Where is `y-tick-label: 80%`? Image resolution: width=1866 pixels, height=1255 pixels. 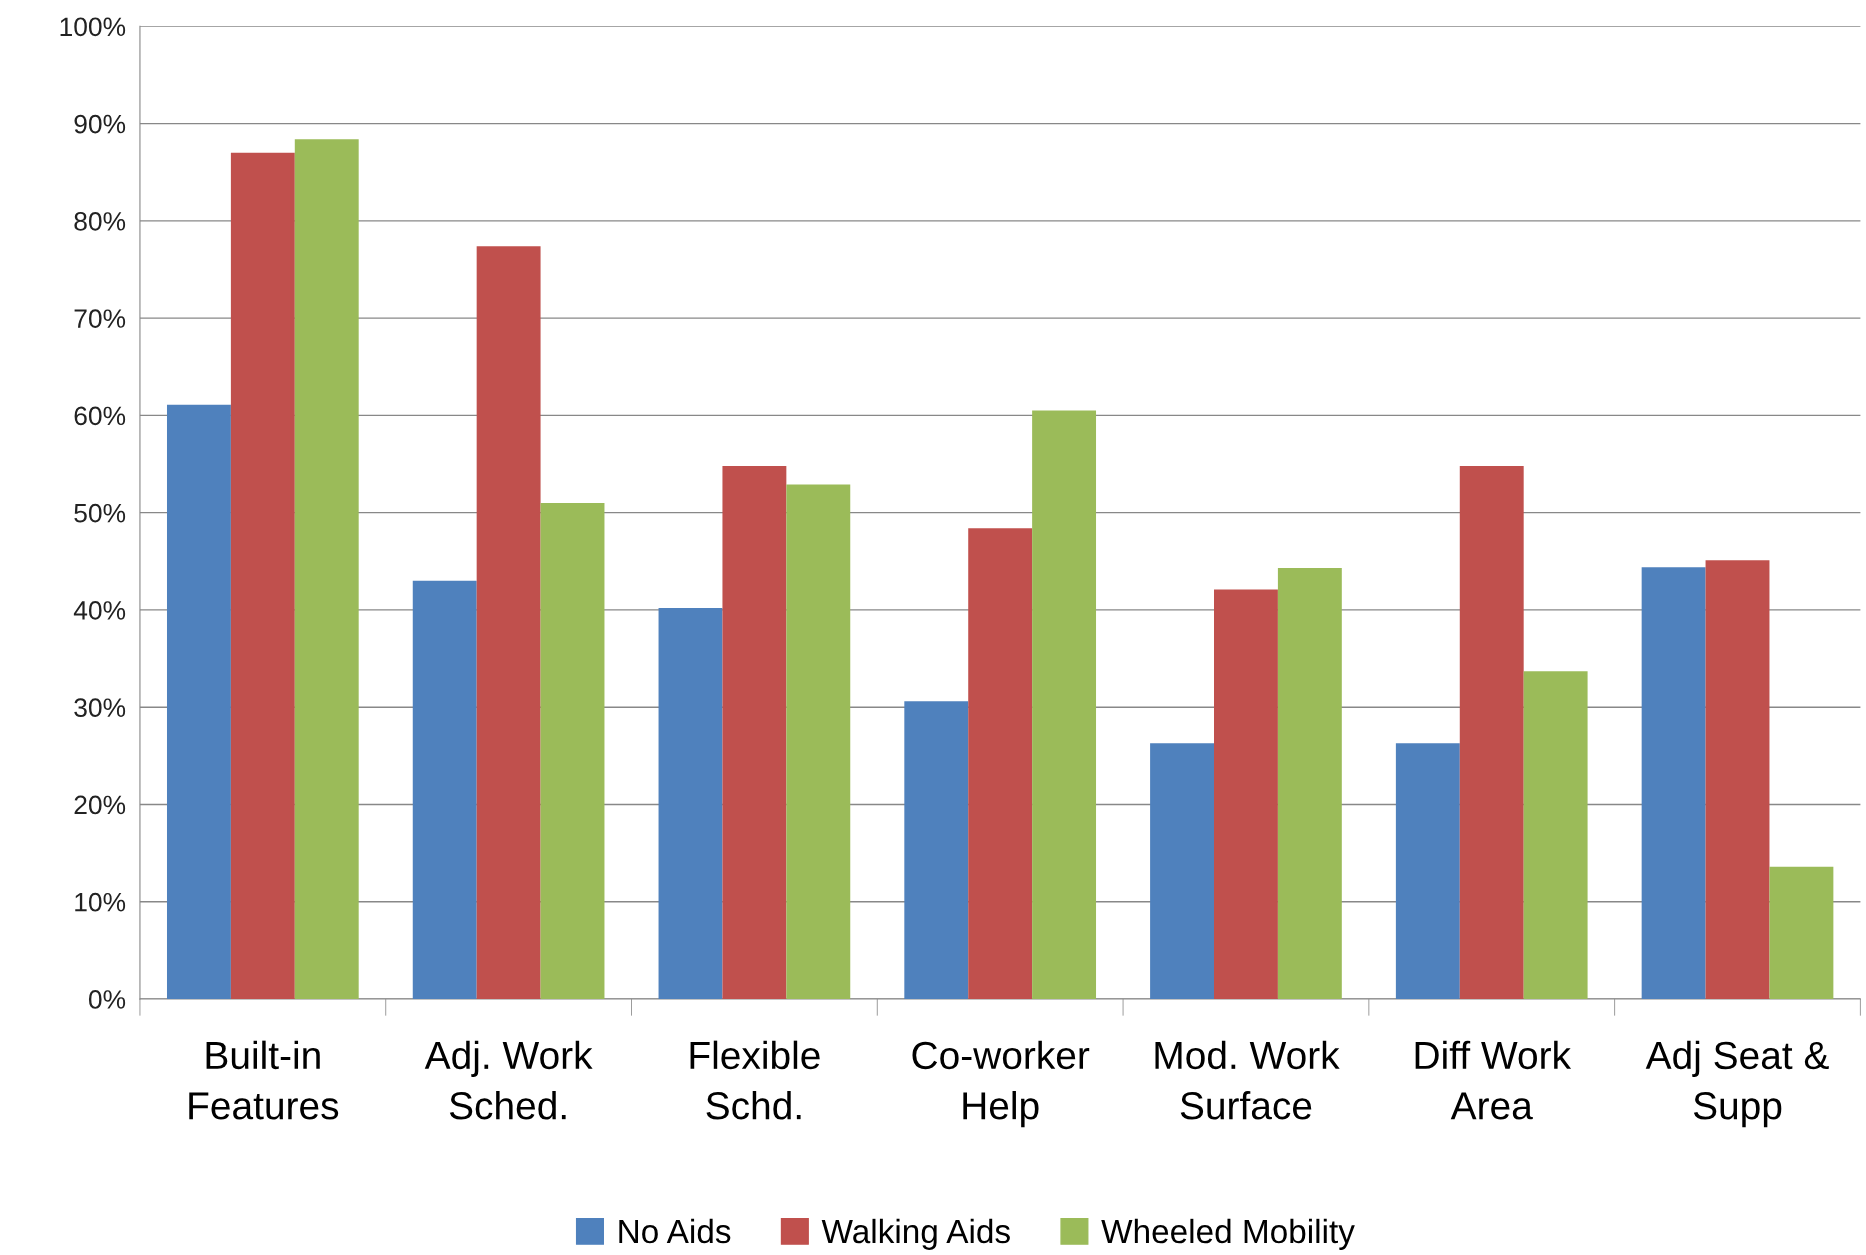 y-tick-label: 80% is located at coordinates (100, 221).